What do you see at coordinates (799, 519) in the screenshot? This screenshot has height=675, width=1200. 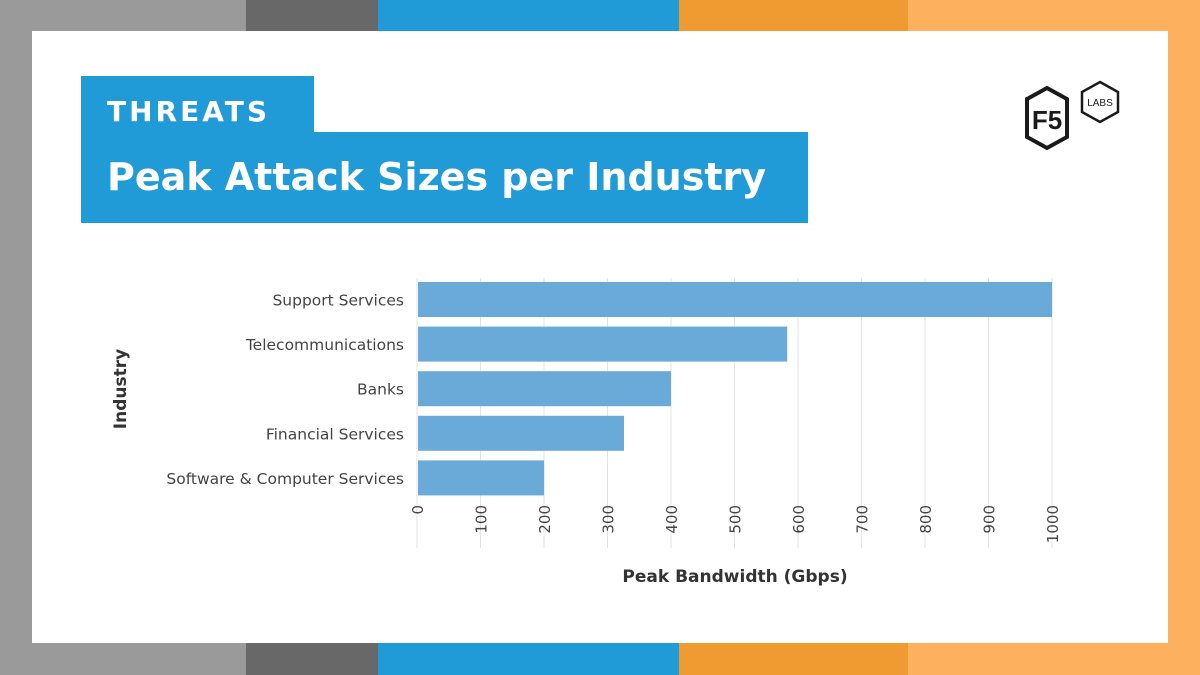 I see `x-tick-label: 600` at bounding box center [799, 519].